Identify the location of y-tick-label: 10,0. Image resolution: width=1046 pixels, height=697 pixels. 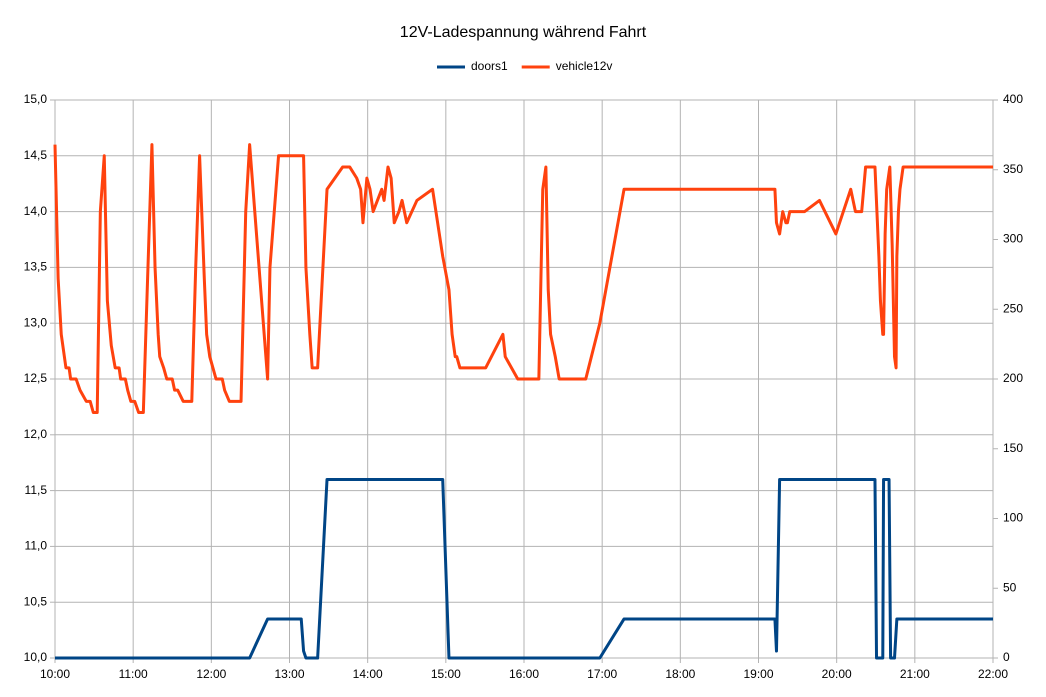
(36, 657).